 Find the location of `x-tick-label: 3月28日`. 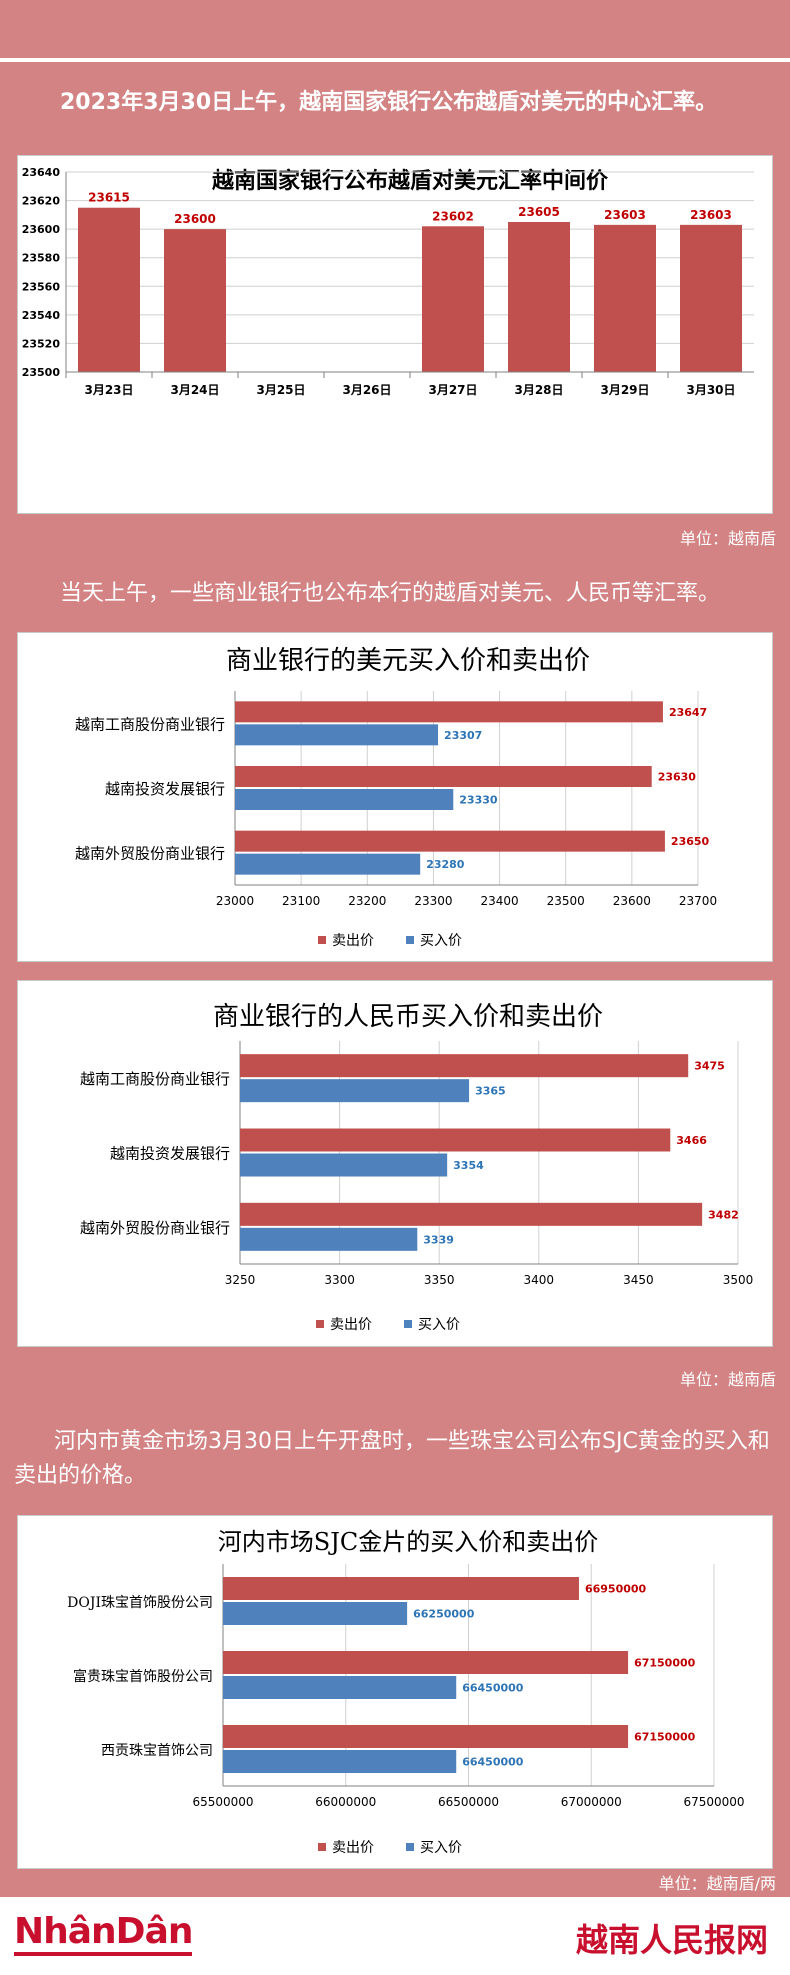

x-tick-label: 3月28日 is located at coordinates (538, 390).